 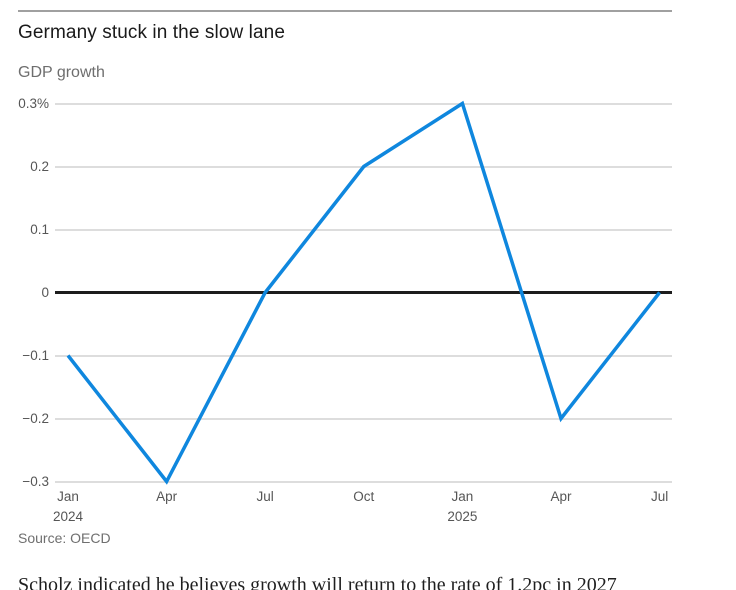 I want to click on x-axis-tick-label: Jan 2025, so click(x=462, y=506).